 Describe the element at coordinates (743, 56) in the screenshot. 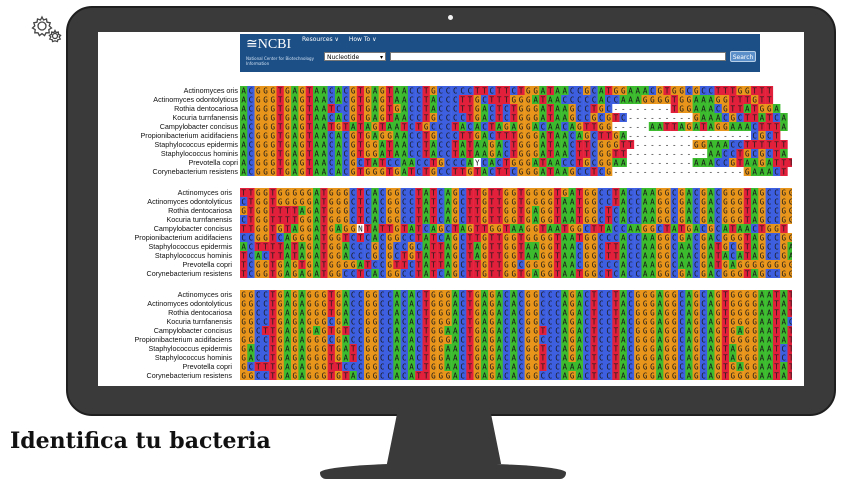

I see `search-button: Search` at that location.